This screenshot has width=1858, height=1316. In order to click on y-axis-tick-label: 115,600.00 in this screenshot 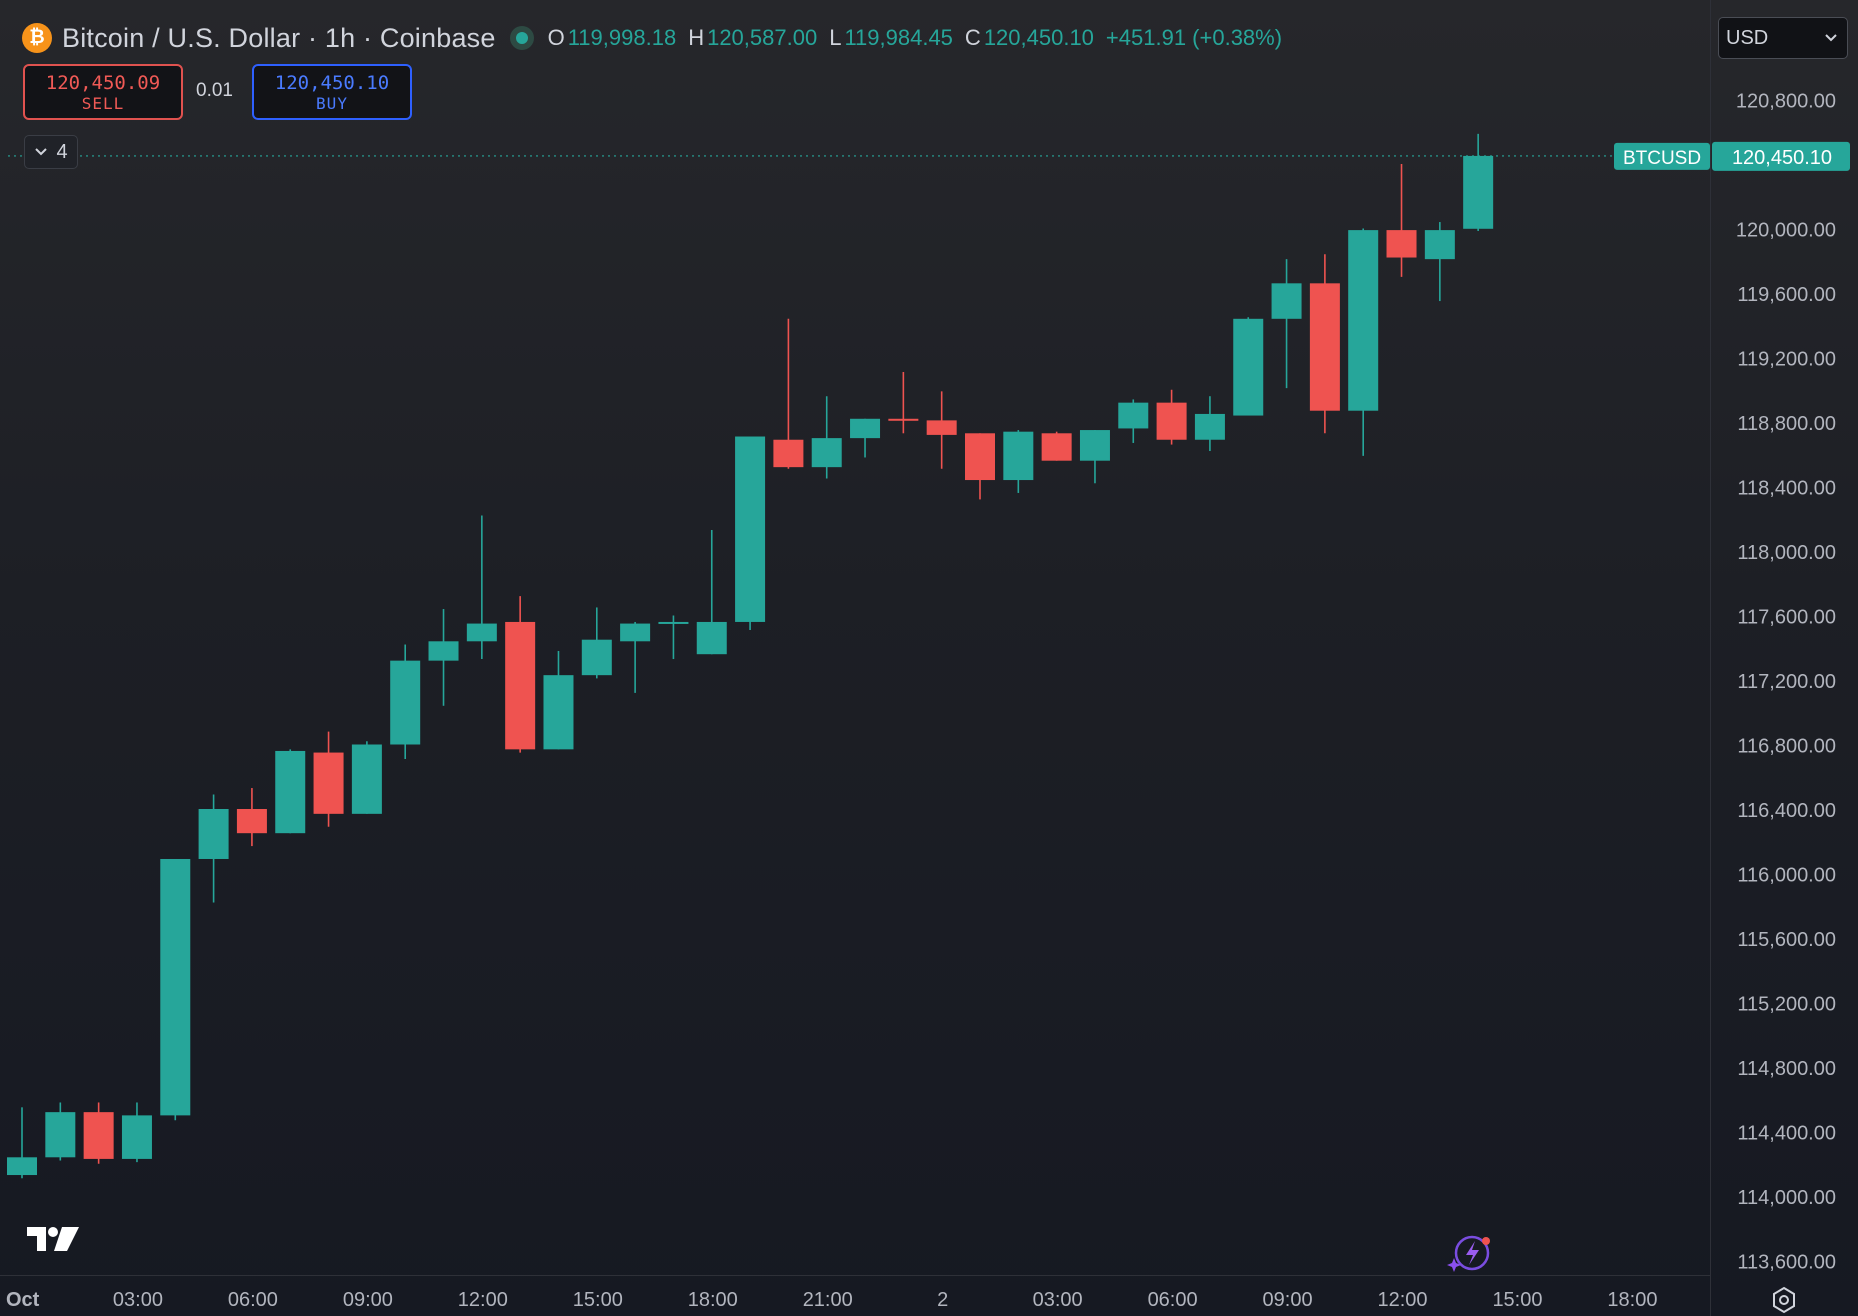, I will do `click(1786, 940)`.